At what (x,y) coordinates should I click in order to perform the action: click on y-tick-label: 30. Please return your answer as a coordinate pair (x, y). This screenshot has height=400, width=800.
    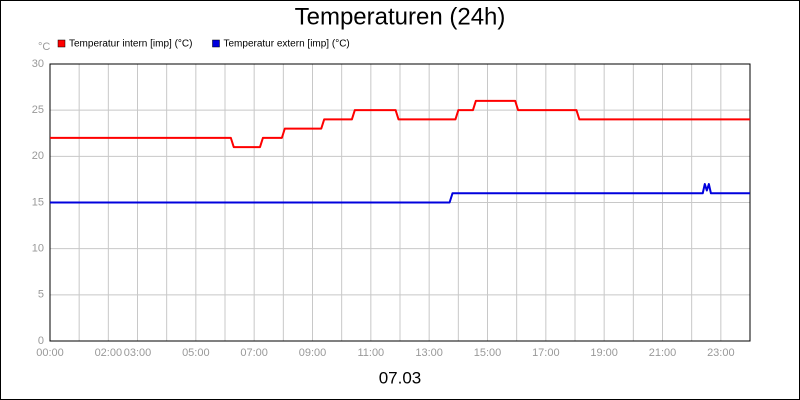
    Looking at the image, I should click on (38, 64).